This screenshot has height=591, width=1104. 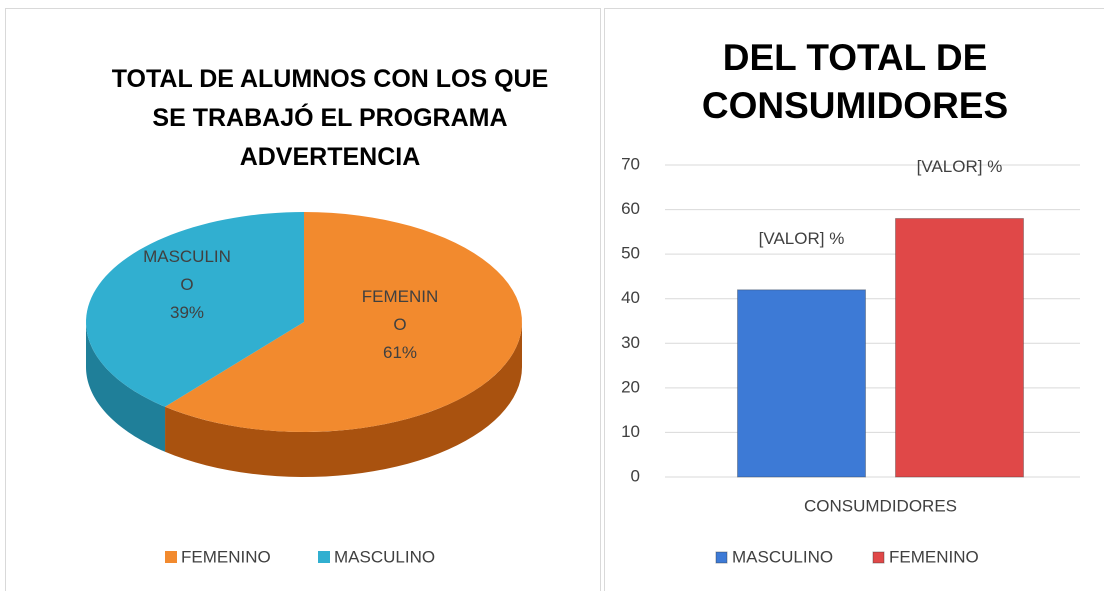 I want to click on data-label: MASCULINO 39%, so click(x=187, y=285).